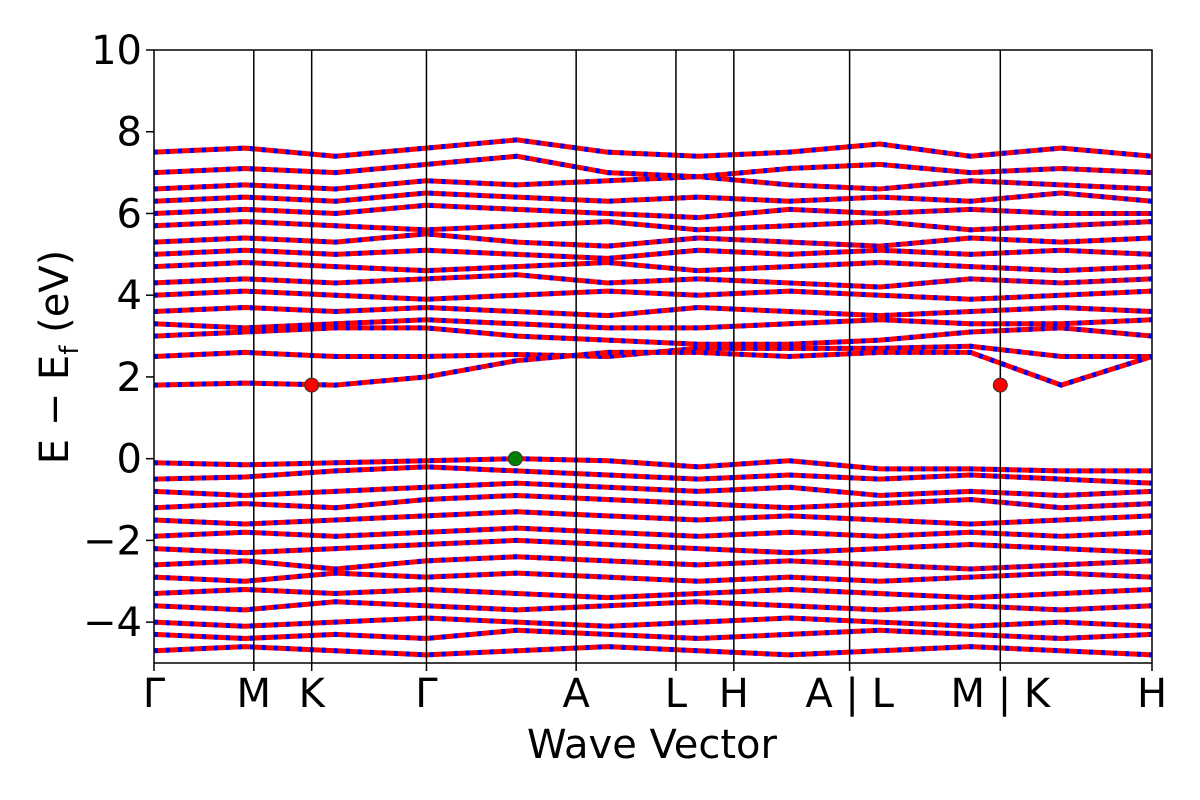 The height and width of the screenshot is (800, 1200). What do you see at coordinates (653, 240) in the screenshot?
I see `conduction-band-9-spin-up` at bounding box center [653, 240].